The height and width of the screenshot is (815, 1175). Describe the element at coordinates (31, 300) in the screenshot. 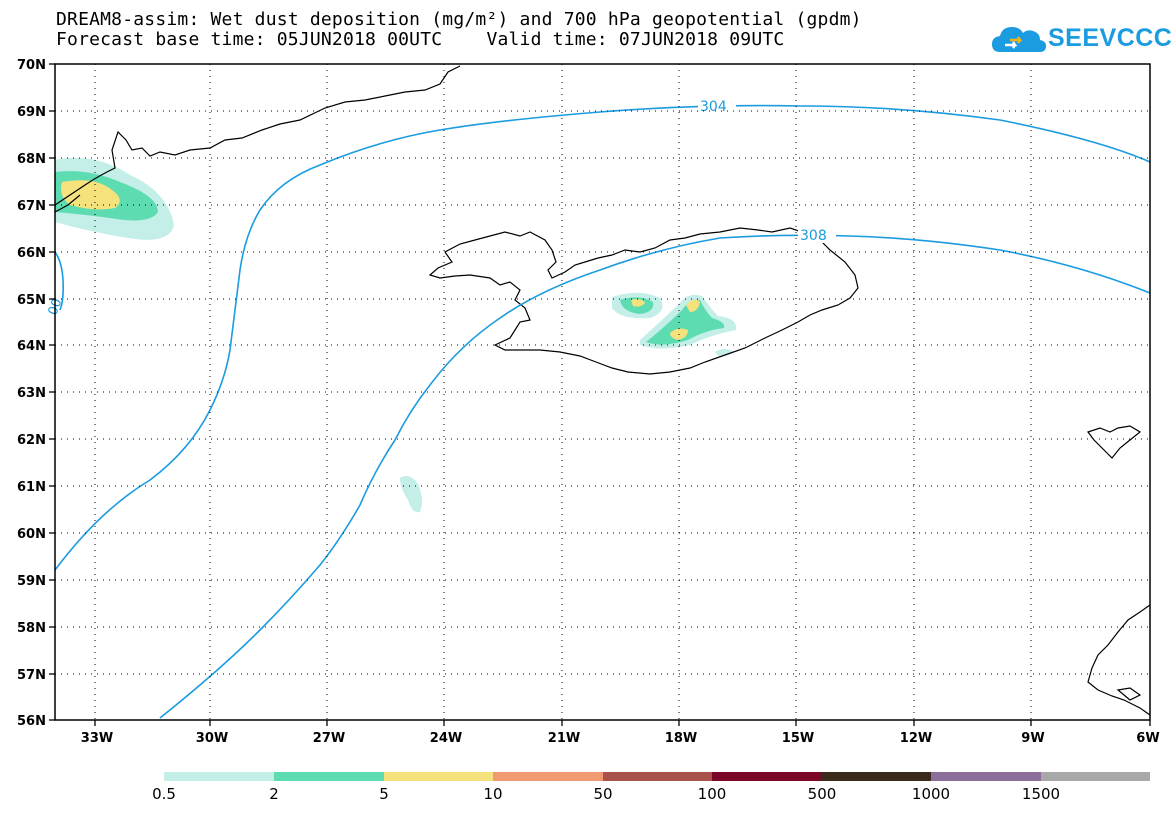

I see `lat-label: 65N` at that location.